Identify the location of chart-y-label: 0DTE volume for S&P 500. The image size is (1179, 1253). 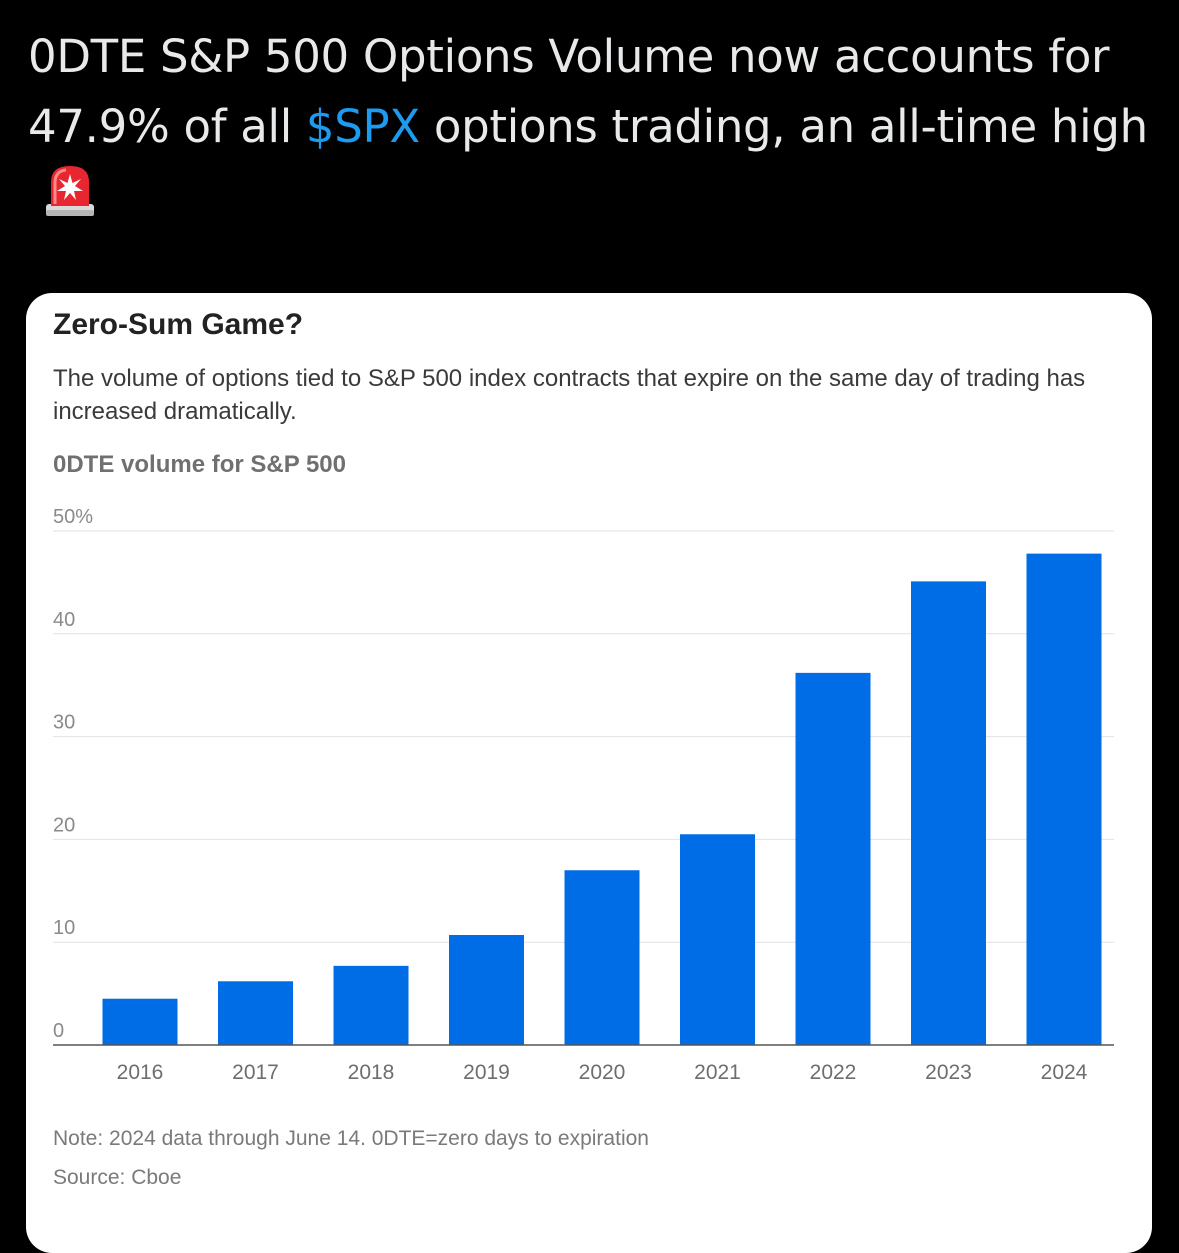
(199, 464).